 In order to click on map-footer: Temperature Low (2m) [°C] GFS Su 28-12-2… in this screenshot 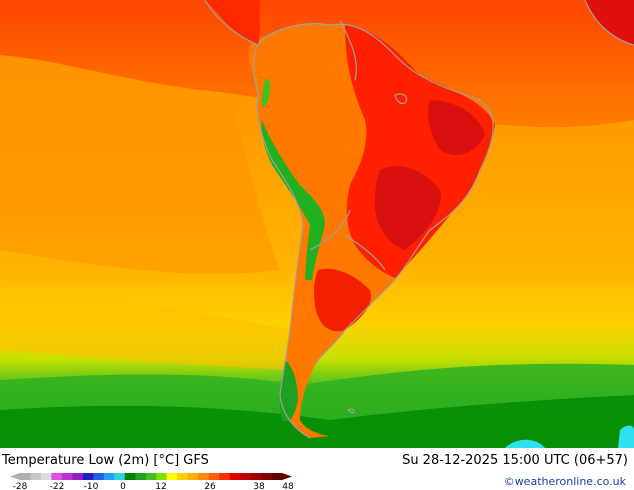, I will do `click(317, 469)`.